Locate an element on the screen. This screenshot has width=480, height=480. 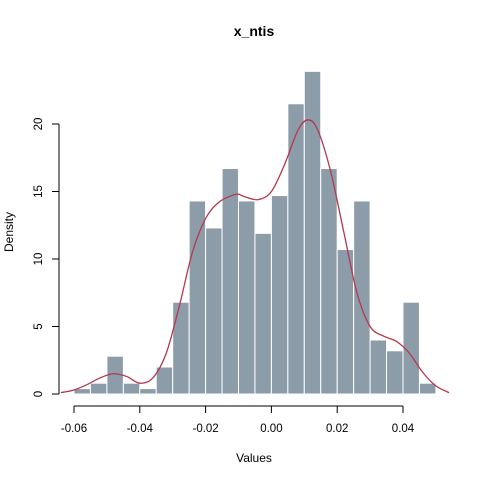
x-tick-label: -0.02 is located at coordinates (205, 429).